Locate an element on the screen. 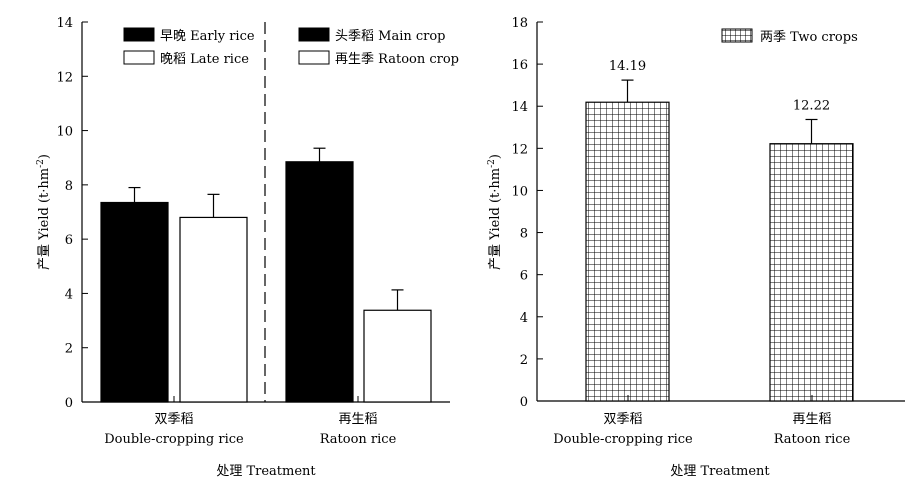 Image resolution: width=915 pixels, height=497 pixels. right-x-ticks is located at coordinates (720, 398).